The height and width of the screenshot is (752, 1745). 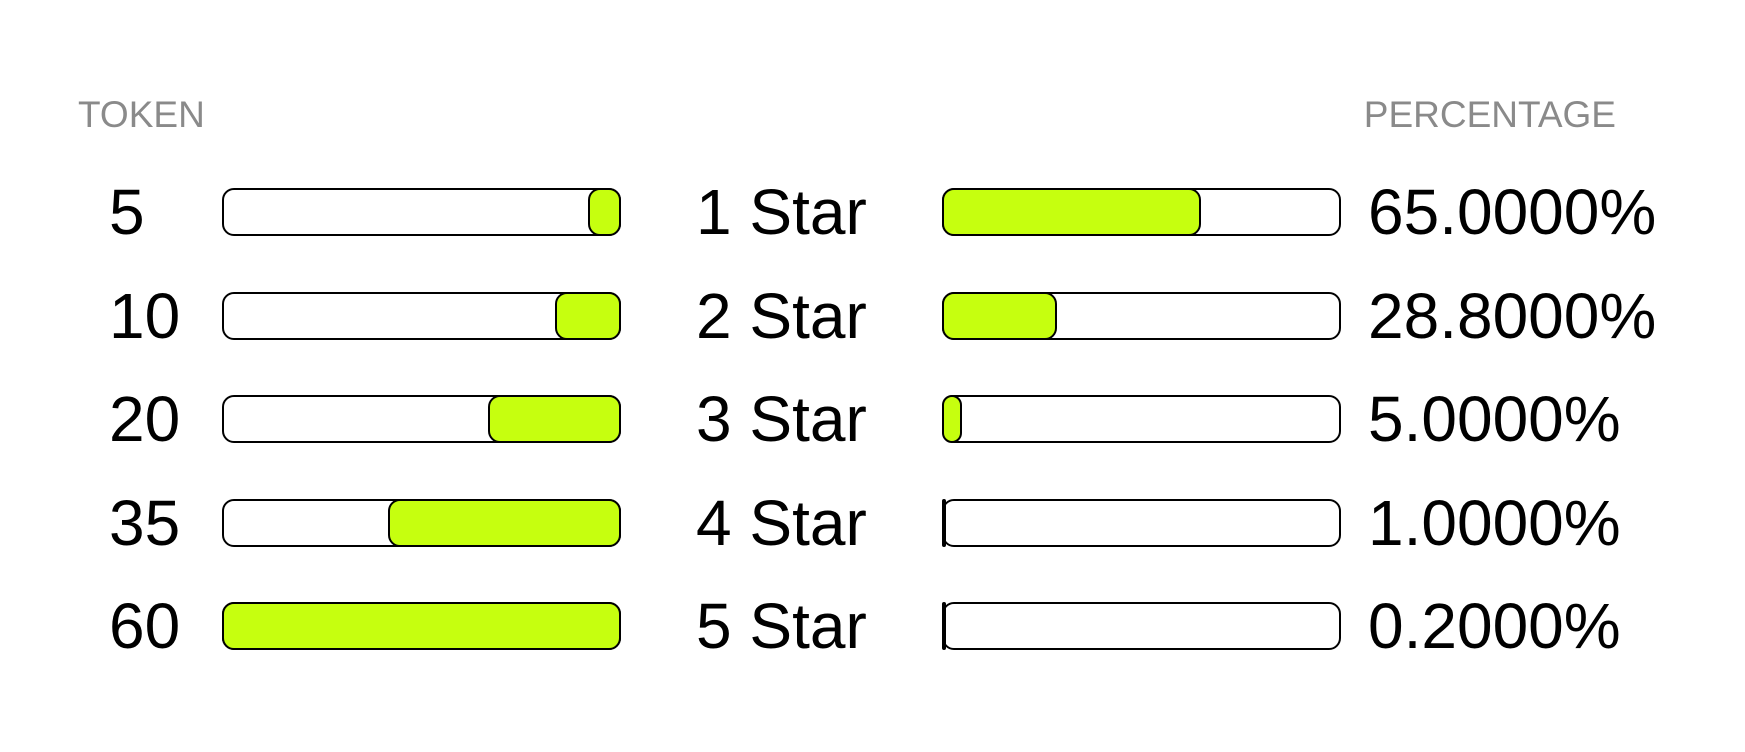 I want to click on chart-row: 20 3 Star 5.0000%, so click(x=872, y=419).